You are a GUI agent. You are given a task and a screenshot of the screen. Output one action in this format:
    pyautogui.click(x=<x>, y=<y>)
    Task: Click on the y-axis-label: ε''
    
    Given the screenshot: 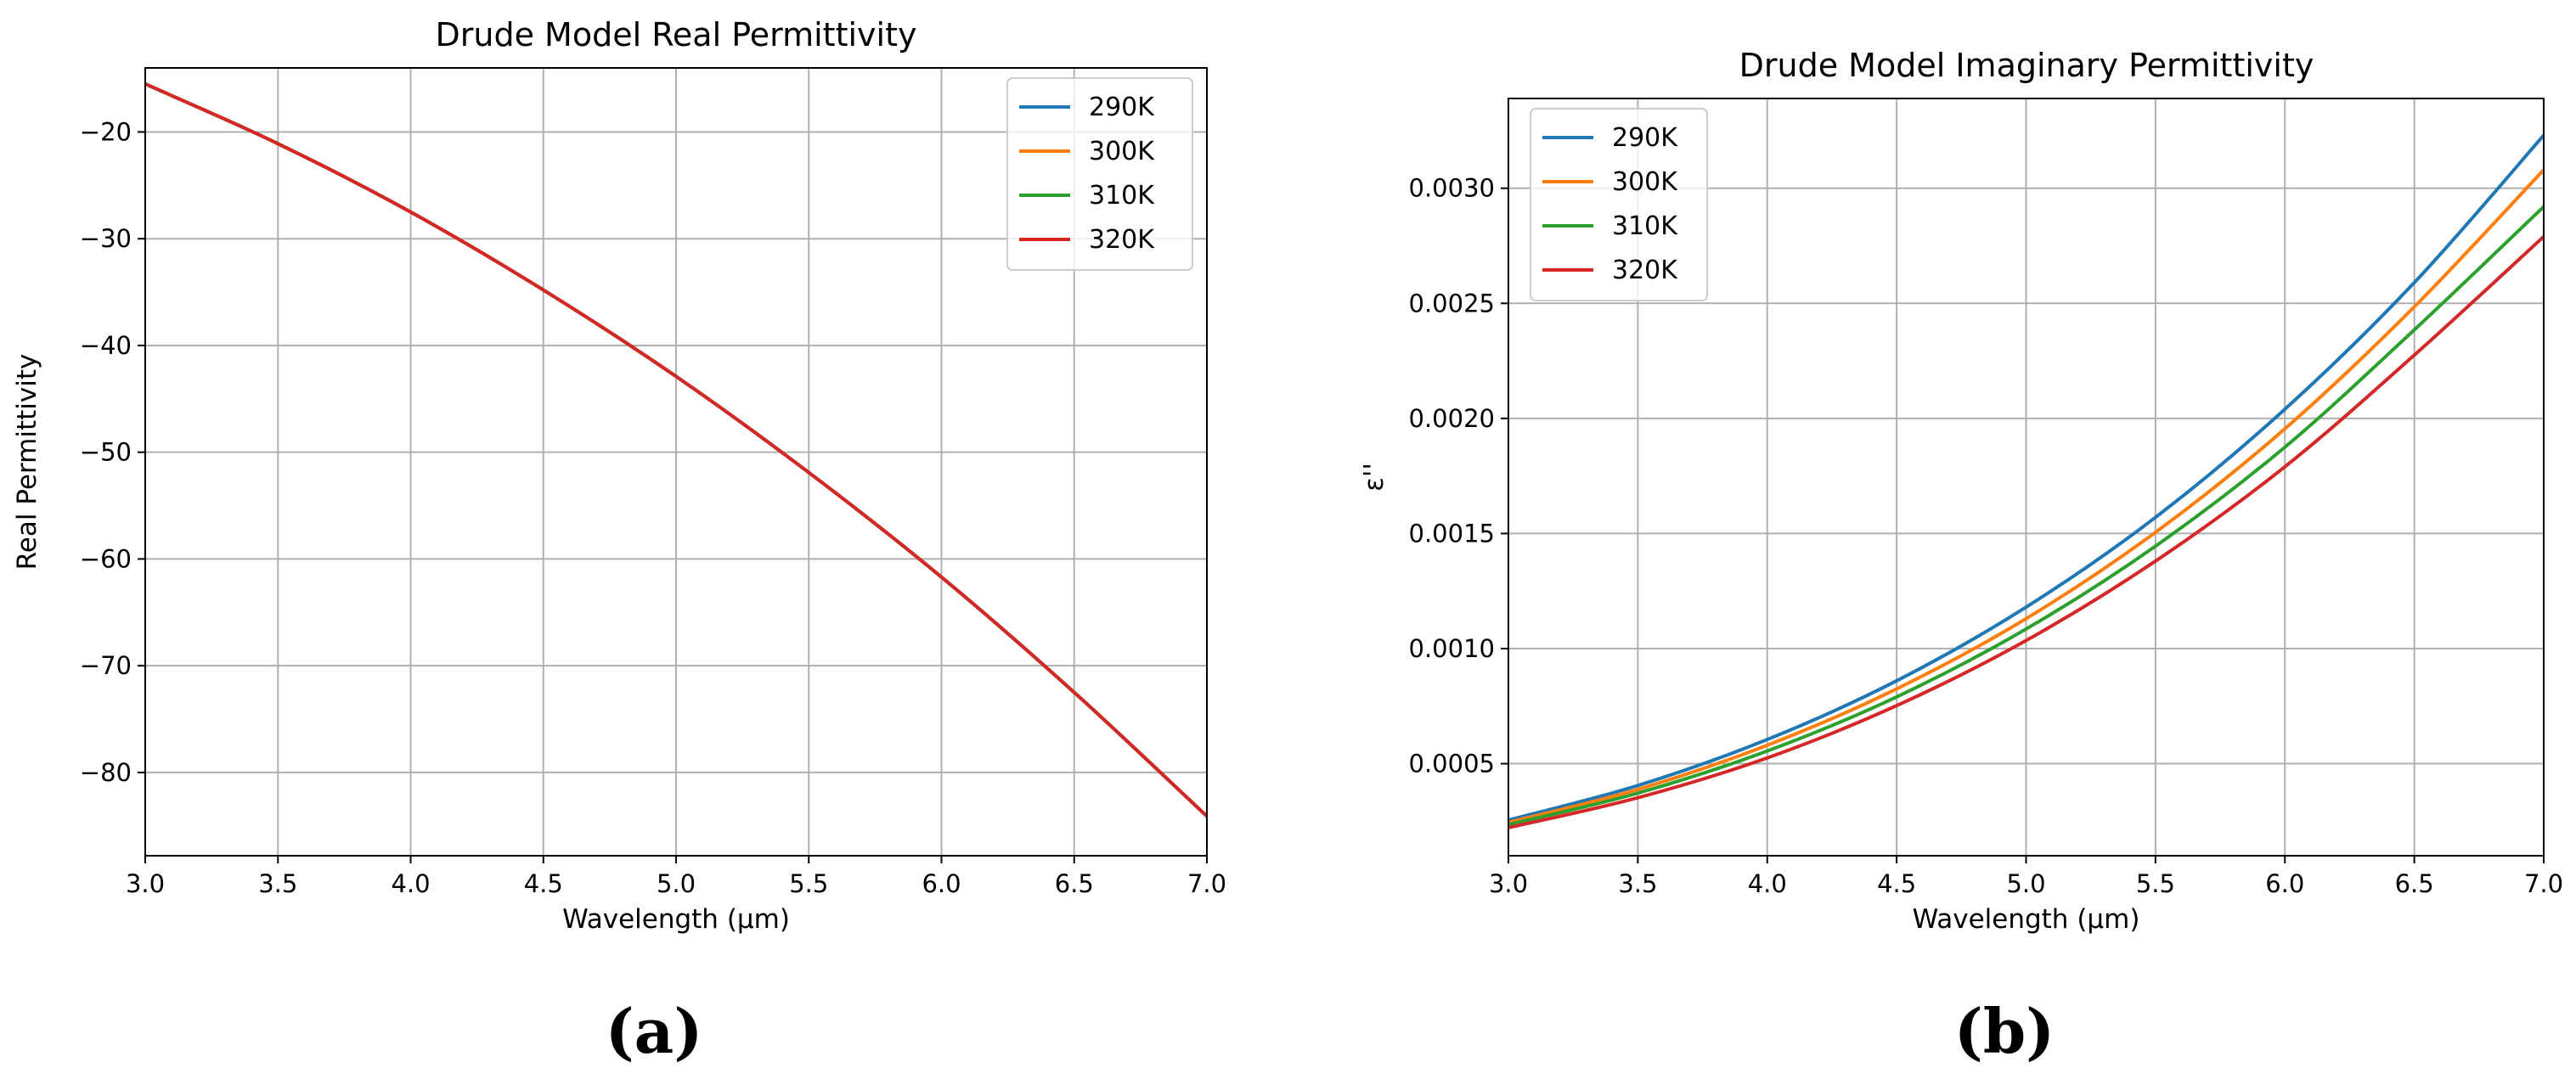 What is the action you would take?
    pyautogui.click(x=1374, y=477)
    